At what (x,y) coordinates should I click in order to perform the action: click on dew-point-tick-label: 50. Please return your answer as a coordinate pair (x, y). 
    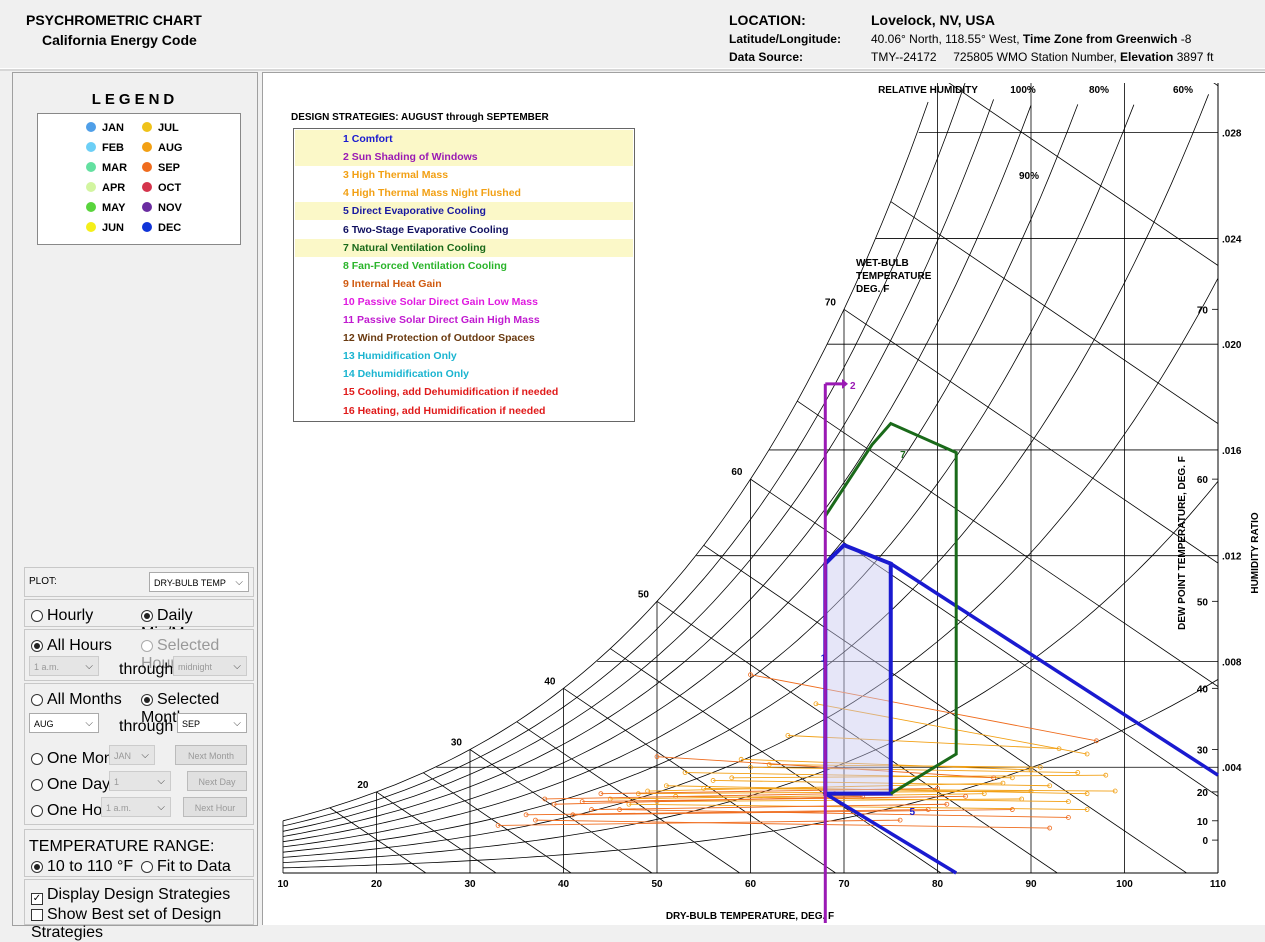
    Looking at the image, I should click on (1203, 602).